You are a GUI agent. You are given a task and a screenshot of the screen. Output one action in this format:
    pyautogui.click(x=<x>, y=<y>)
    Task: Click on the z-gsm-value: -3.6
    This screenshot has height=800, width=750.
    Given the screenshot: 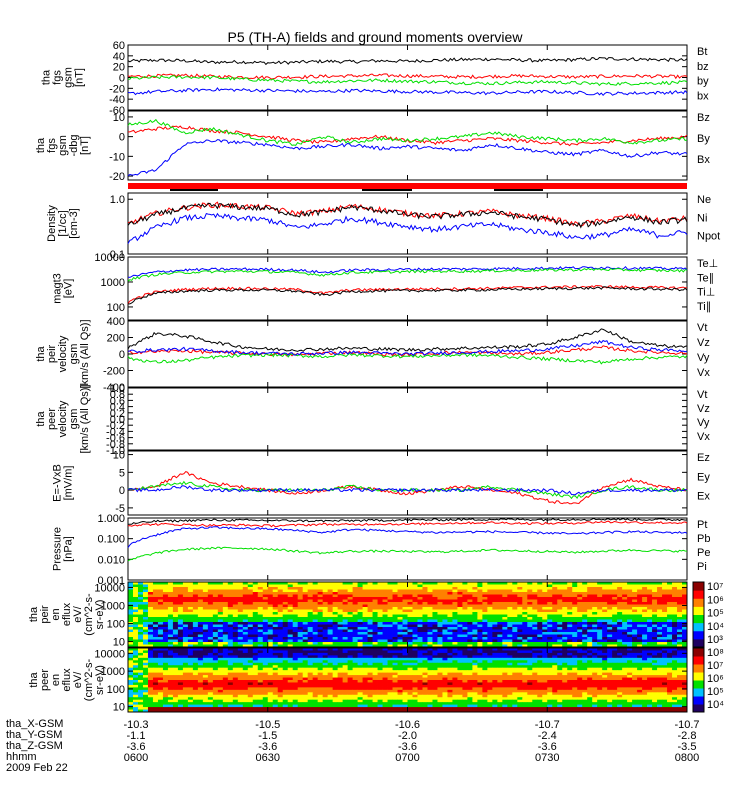 What is the action you would take?
    pyautogui.click(x=136, y=747)
    